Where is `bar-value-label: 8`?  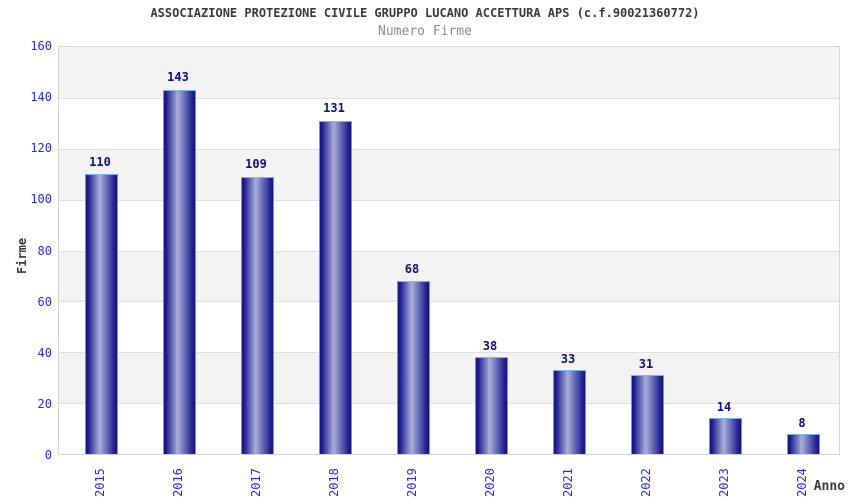
bar-value-label: 8 is located at coordinates (802, 422).